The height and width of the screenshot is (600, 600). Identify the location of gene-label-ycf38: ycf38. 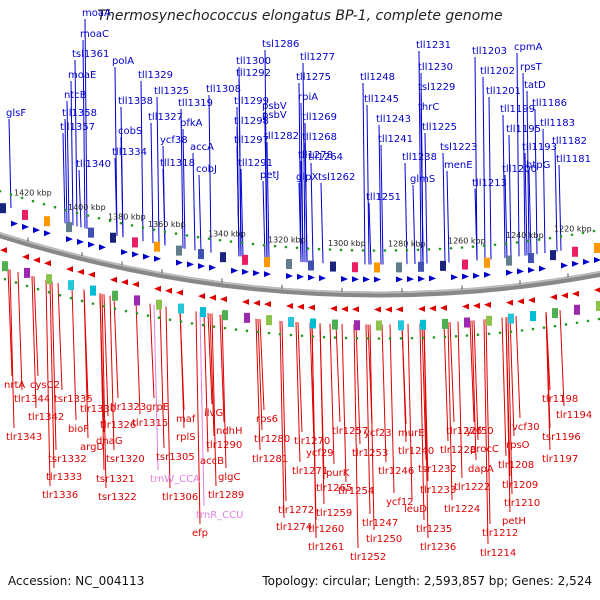
(174, 140).